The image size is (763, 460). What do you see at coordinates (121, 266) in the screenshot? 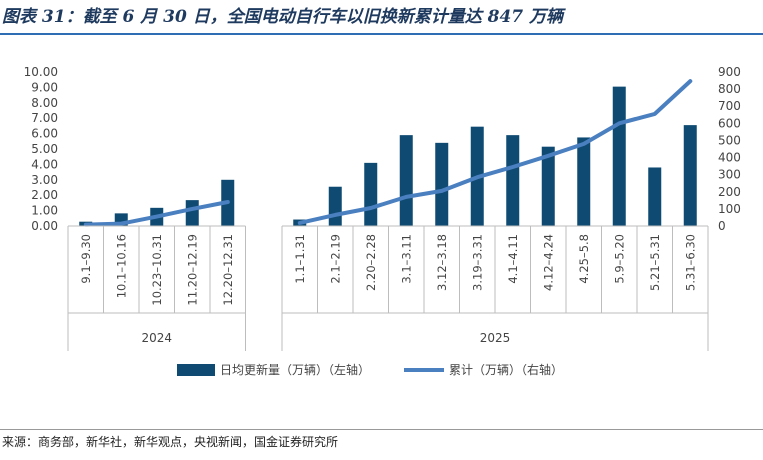
I see `category-label: 10.1–10.16` at bounding box center [121, 266].